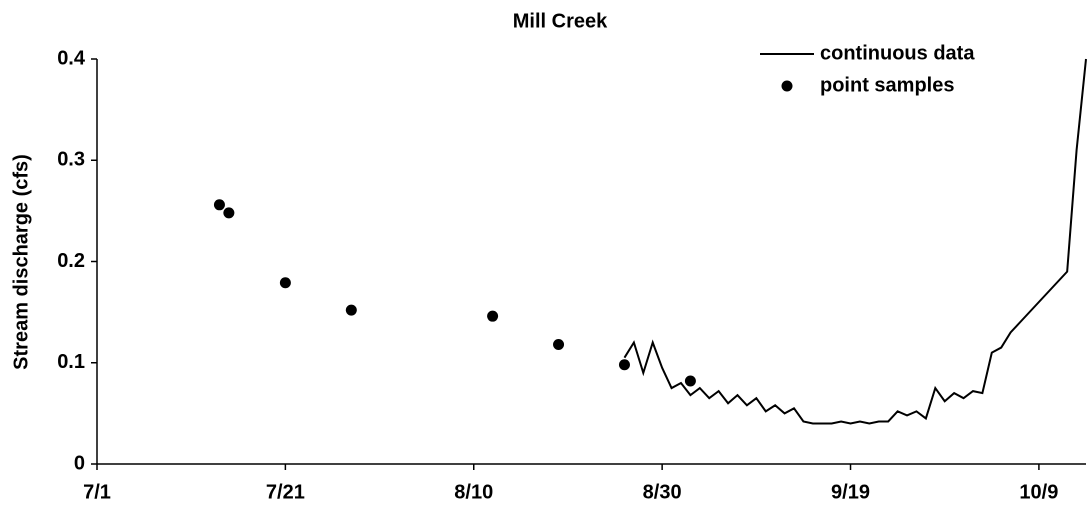 The image size is (1090, 519). What do you see at coordinates (850, 492) in the screenshot?
I see `x-tick-label: 9/19` at bounding box center [850, 492].